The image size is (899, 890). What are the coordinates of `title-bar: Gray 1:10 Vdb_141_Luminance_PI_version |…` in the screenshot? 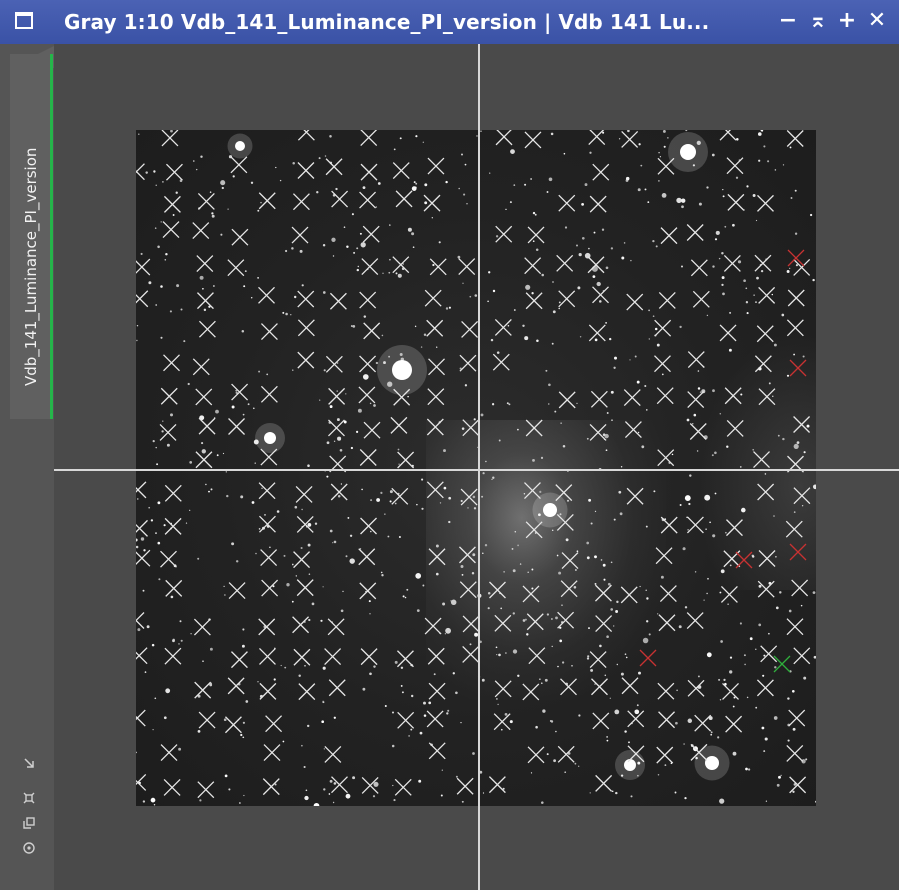 It's located at (449, 22).